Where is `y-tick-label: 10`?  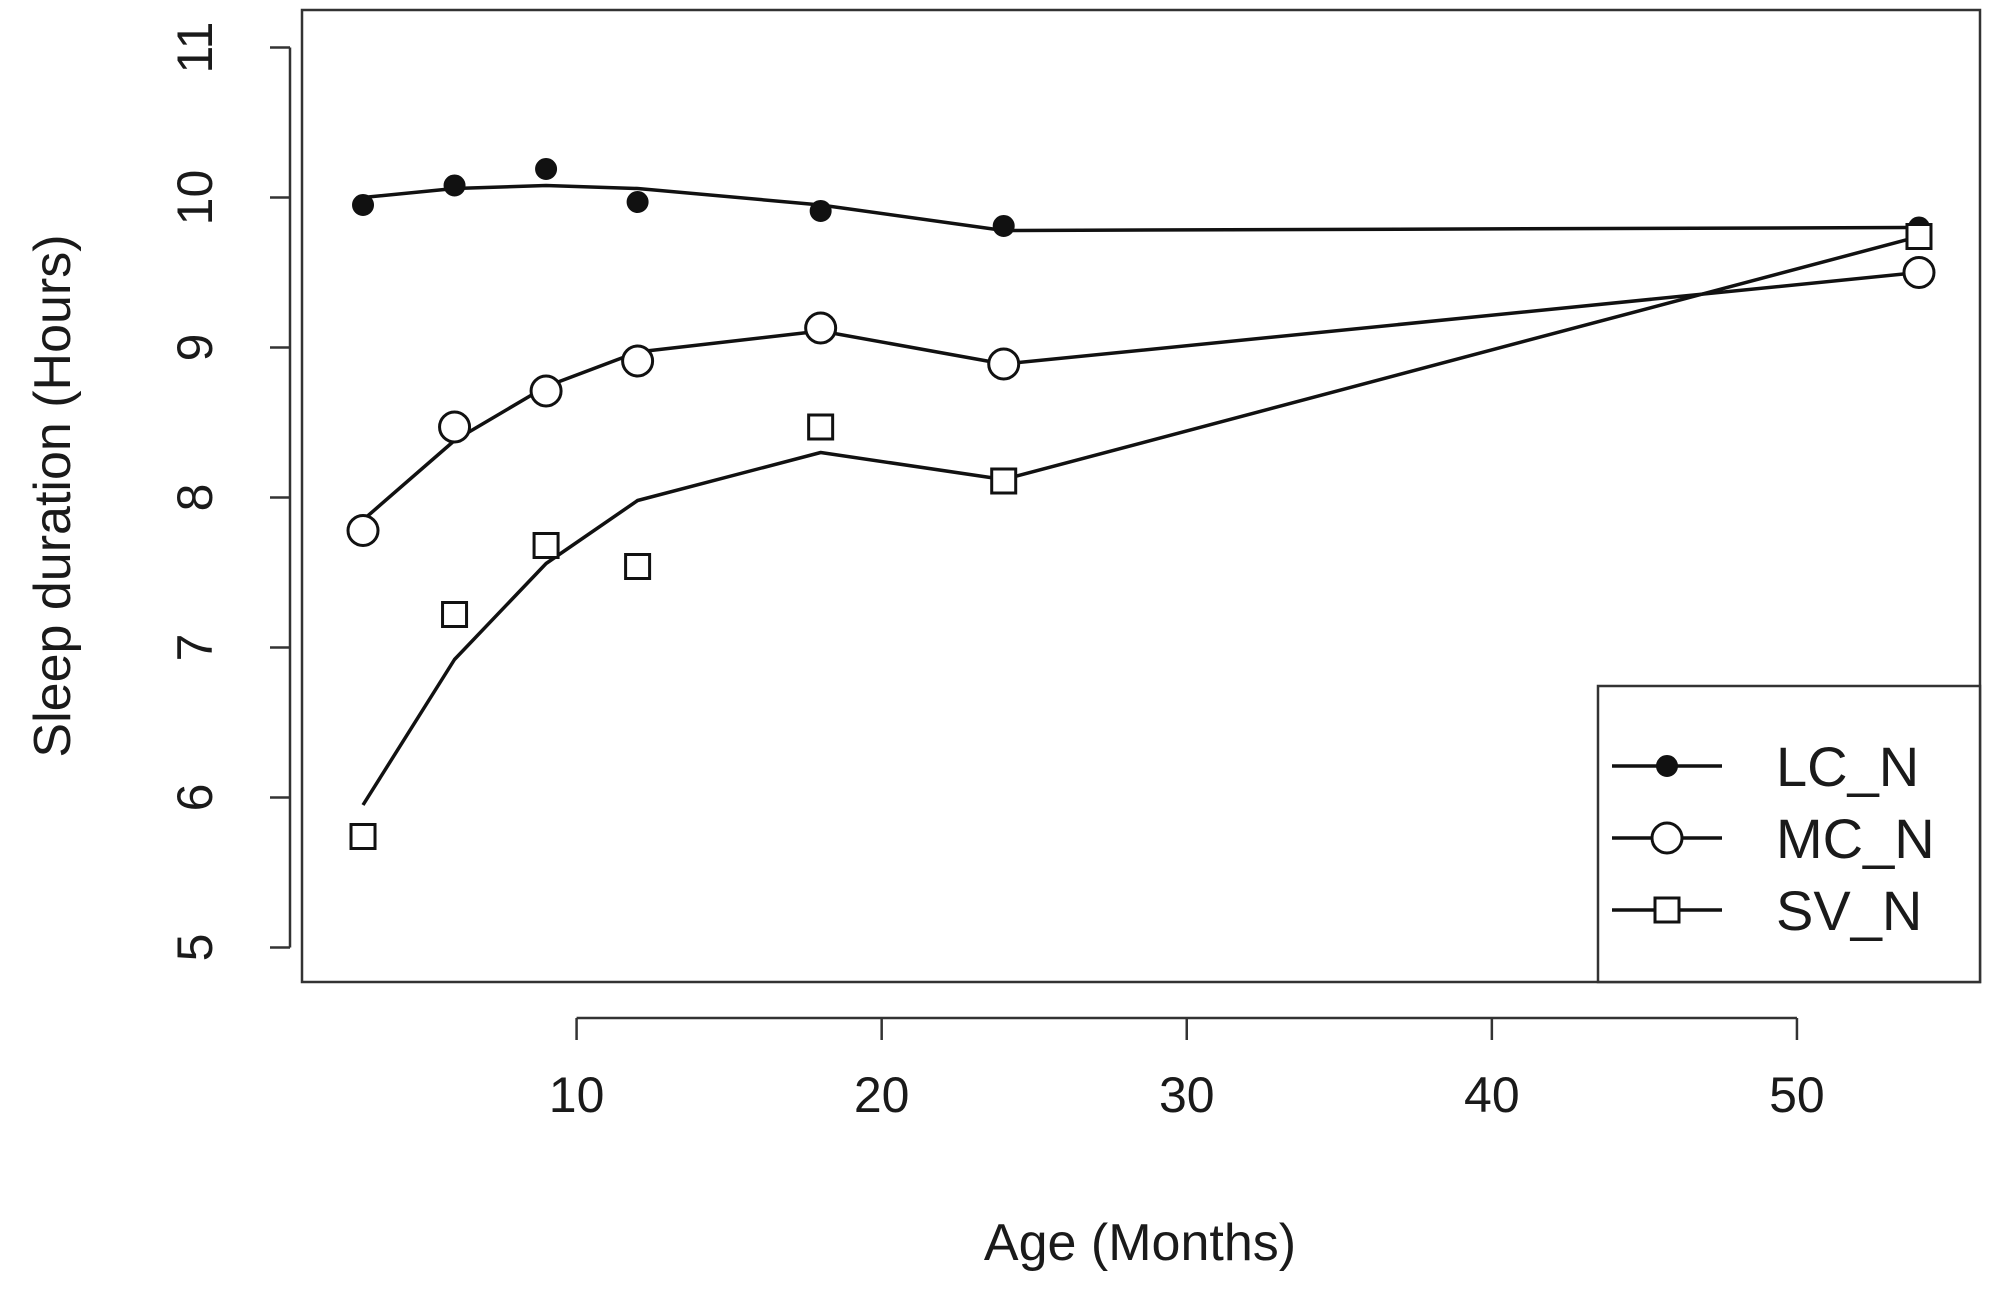 y-tick-label: 10 is located at coordinates (195, 198).